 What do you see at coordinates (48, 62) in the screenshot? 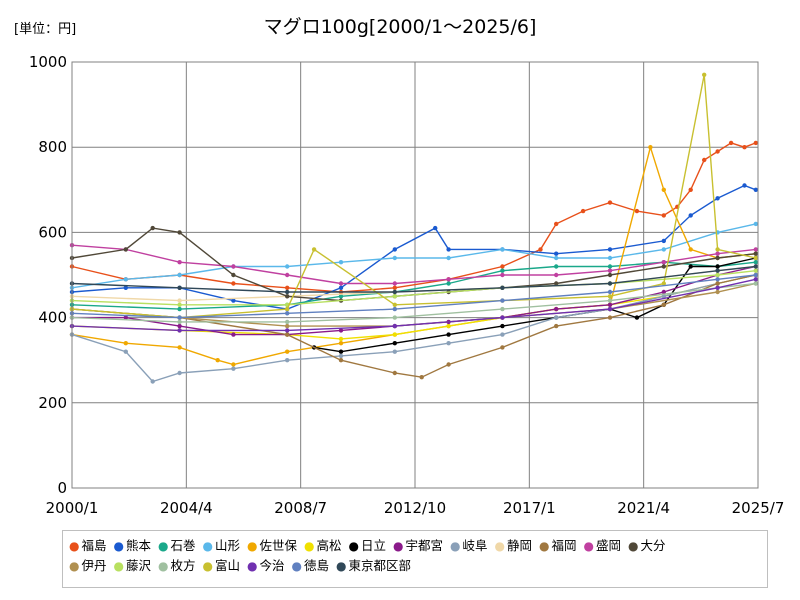
I see `y-tick-label: 1000` at bounding box center [48, 62].